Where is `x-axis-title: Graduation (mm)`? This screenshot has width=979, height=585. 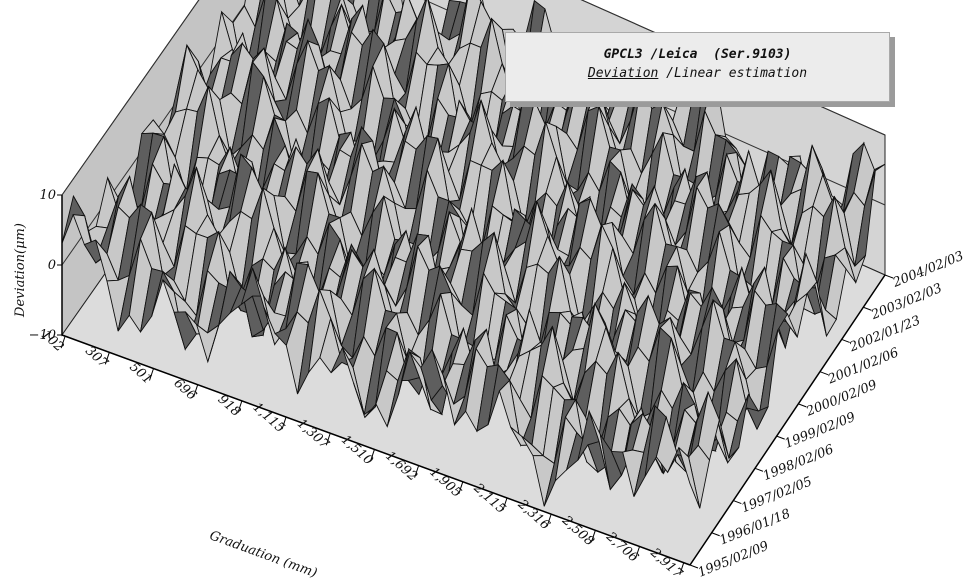
x-axis-title: Graduation (mm) is located at coordinates (263, 554).